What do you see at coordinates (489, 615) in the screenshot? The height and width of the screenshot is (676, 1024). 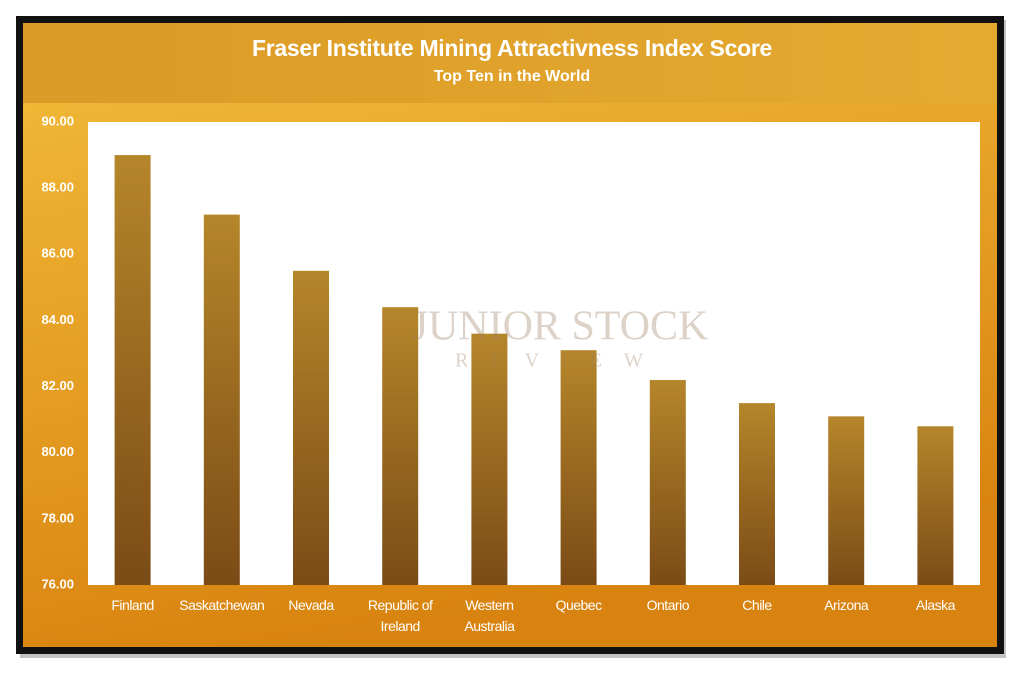 I see `x-tick-label: Western Australia` at bounding box center [489, 615].